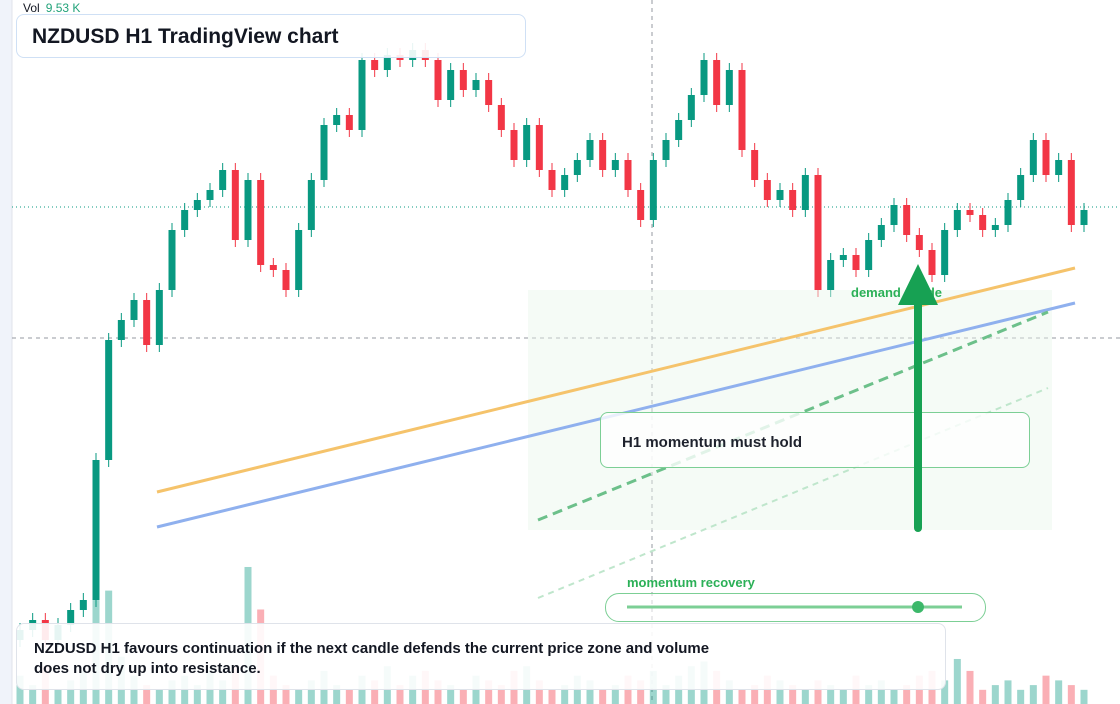 This screenshot has width=1120, height=704. Describe the element at coordinates (51, 8) in the screenshot. I see `volume-legend: Vol 9.53 K` at that location.